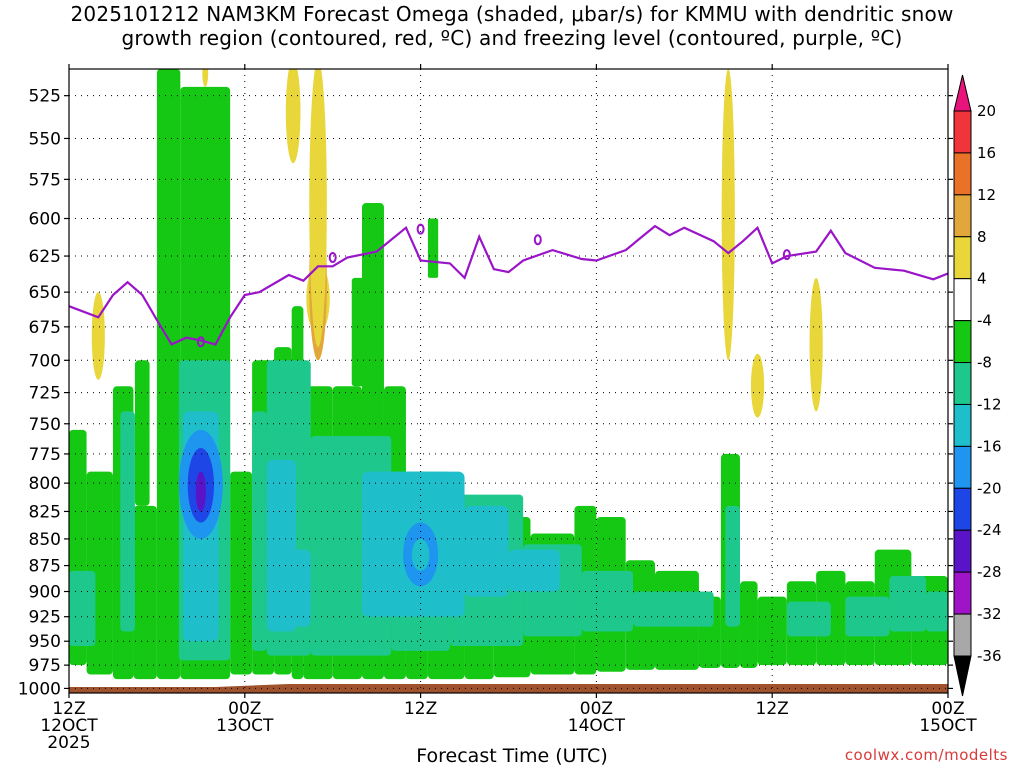 The height and width of the screenshot is (768, 1024). What do you see at coordinates (986, 111) in the screenshot?
I see `colorbar-label: 20` at bounding box center [986, 111].